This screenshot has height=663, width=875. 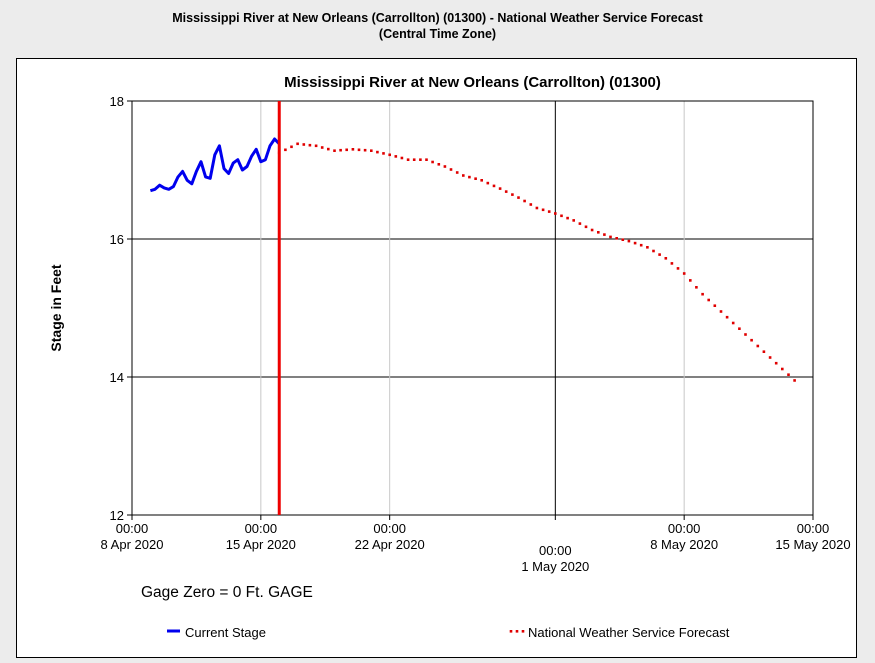 What do you see at coordinates (117, 239) in the screenshot?
I see `y-tick-label: 16` at bounding box center [117, 239].